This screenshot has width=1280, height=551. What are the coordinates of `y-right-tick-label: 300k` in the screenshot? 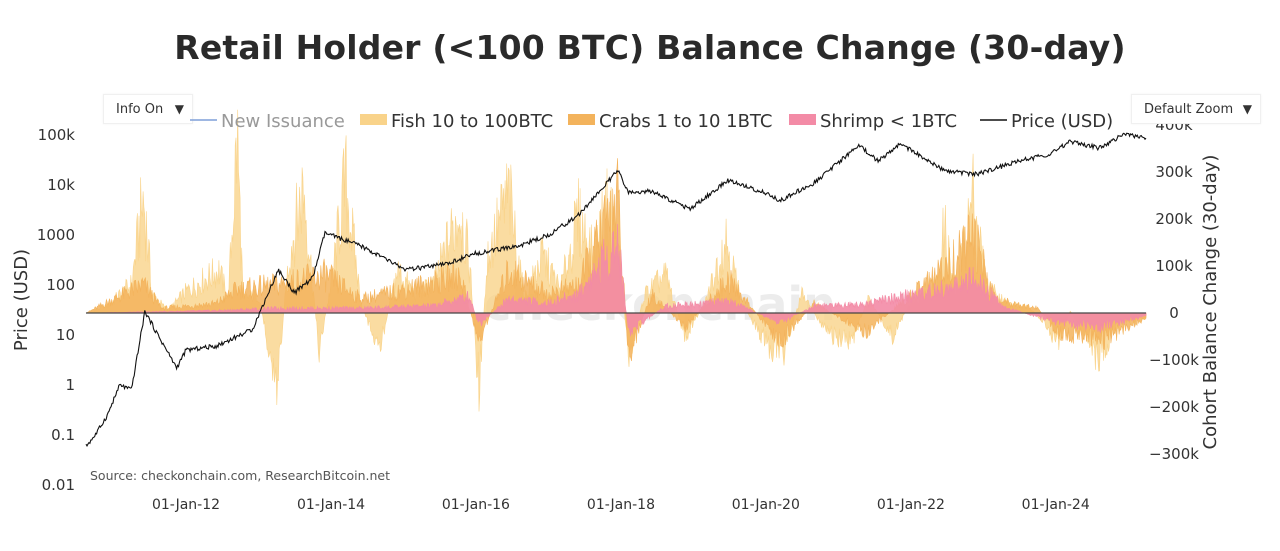 It's located at (1174, 172).